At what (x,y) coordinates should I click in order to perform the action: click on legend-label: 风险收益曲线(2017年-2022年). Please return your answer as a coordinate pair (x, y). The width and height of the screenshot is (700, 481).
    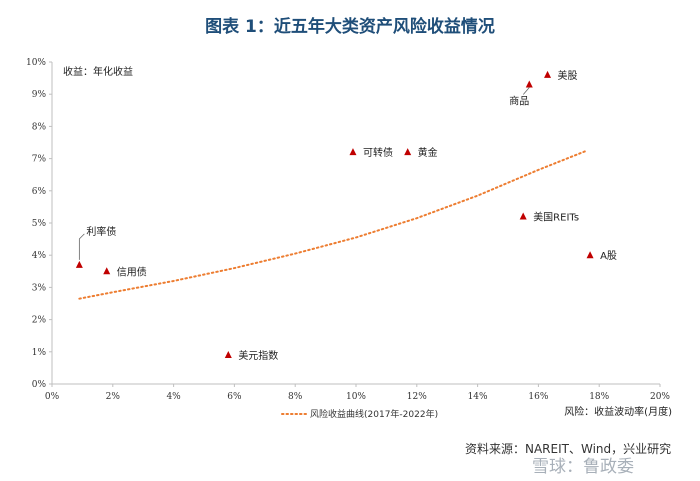
    Looking at the image, I should click on (374, 414).